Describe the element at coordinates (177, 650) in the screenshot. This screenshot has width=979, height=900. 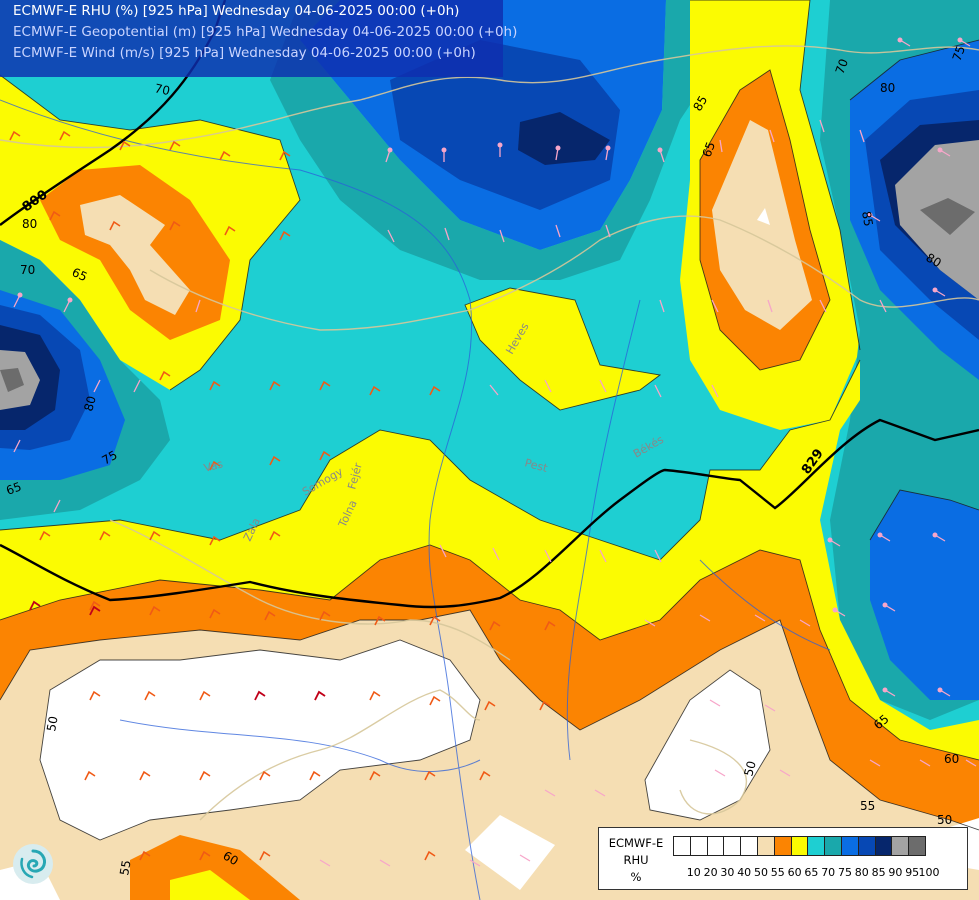
I see `wind-barbs-red` at that location.